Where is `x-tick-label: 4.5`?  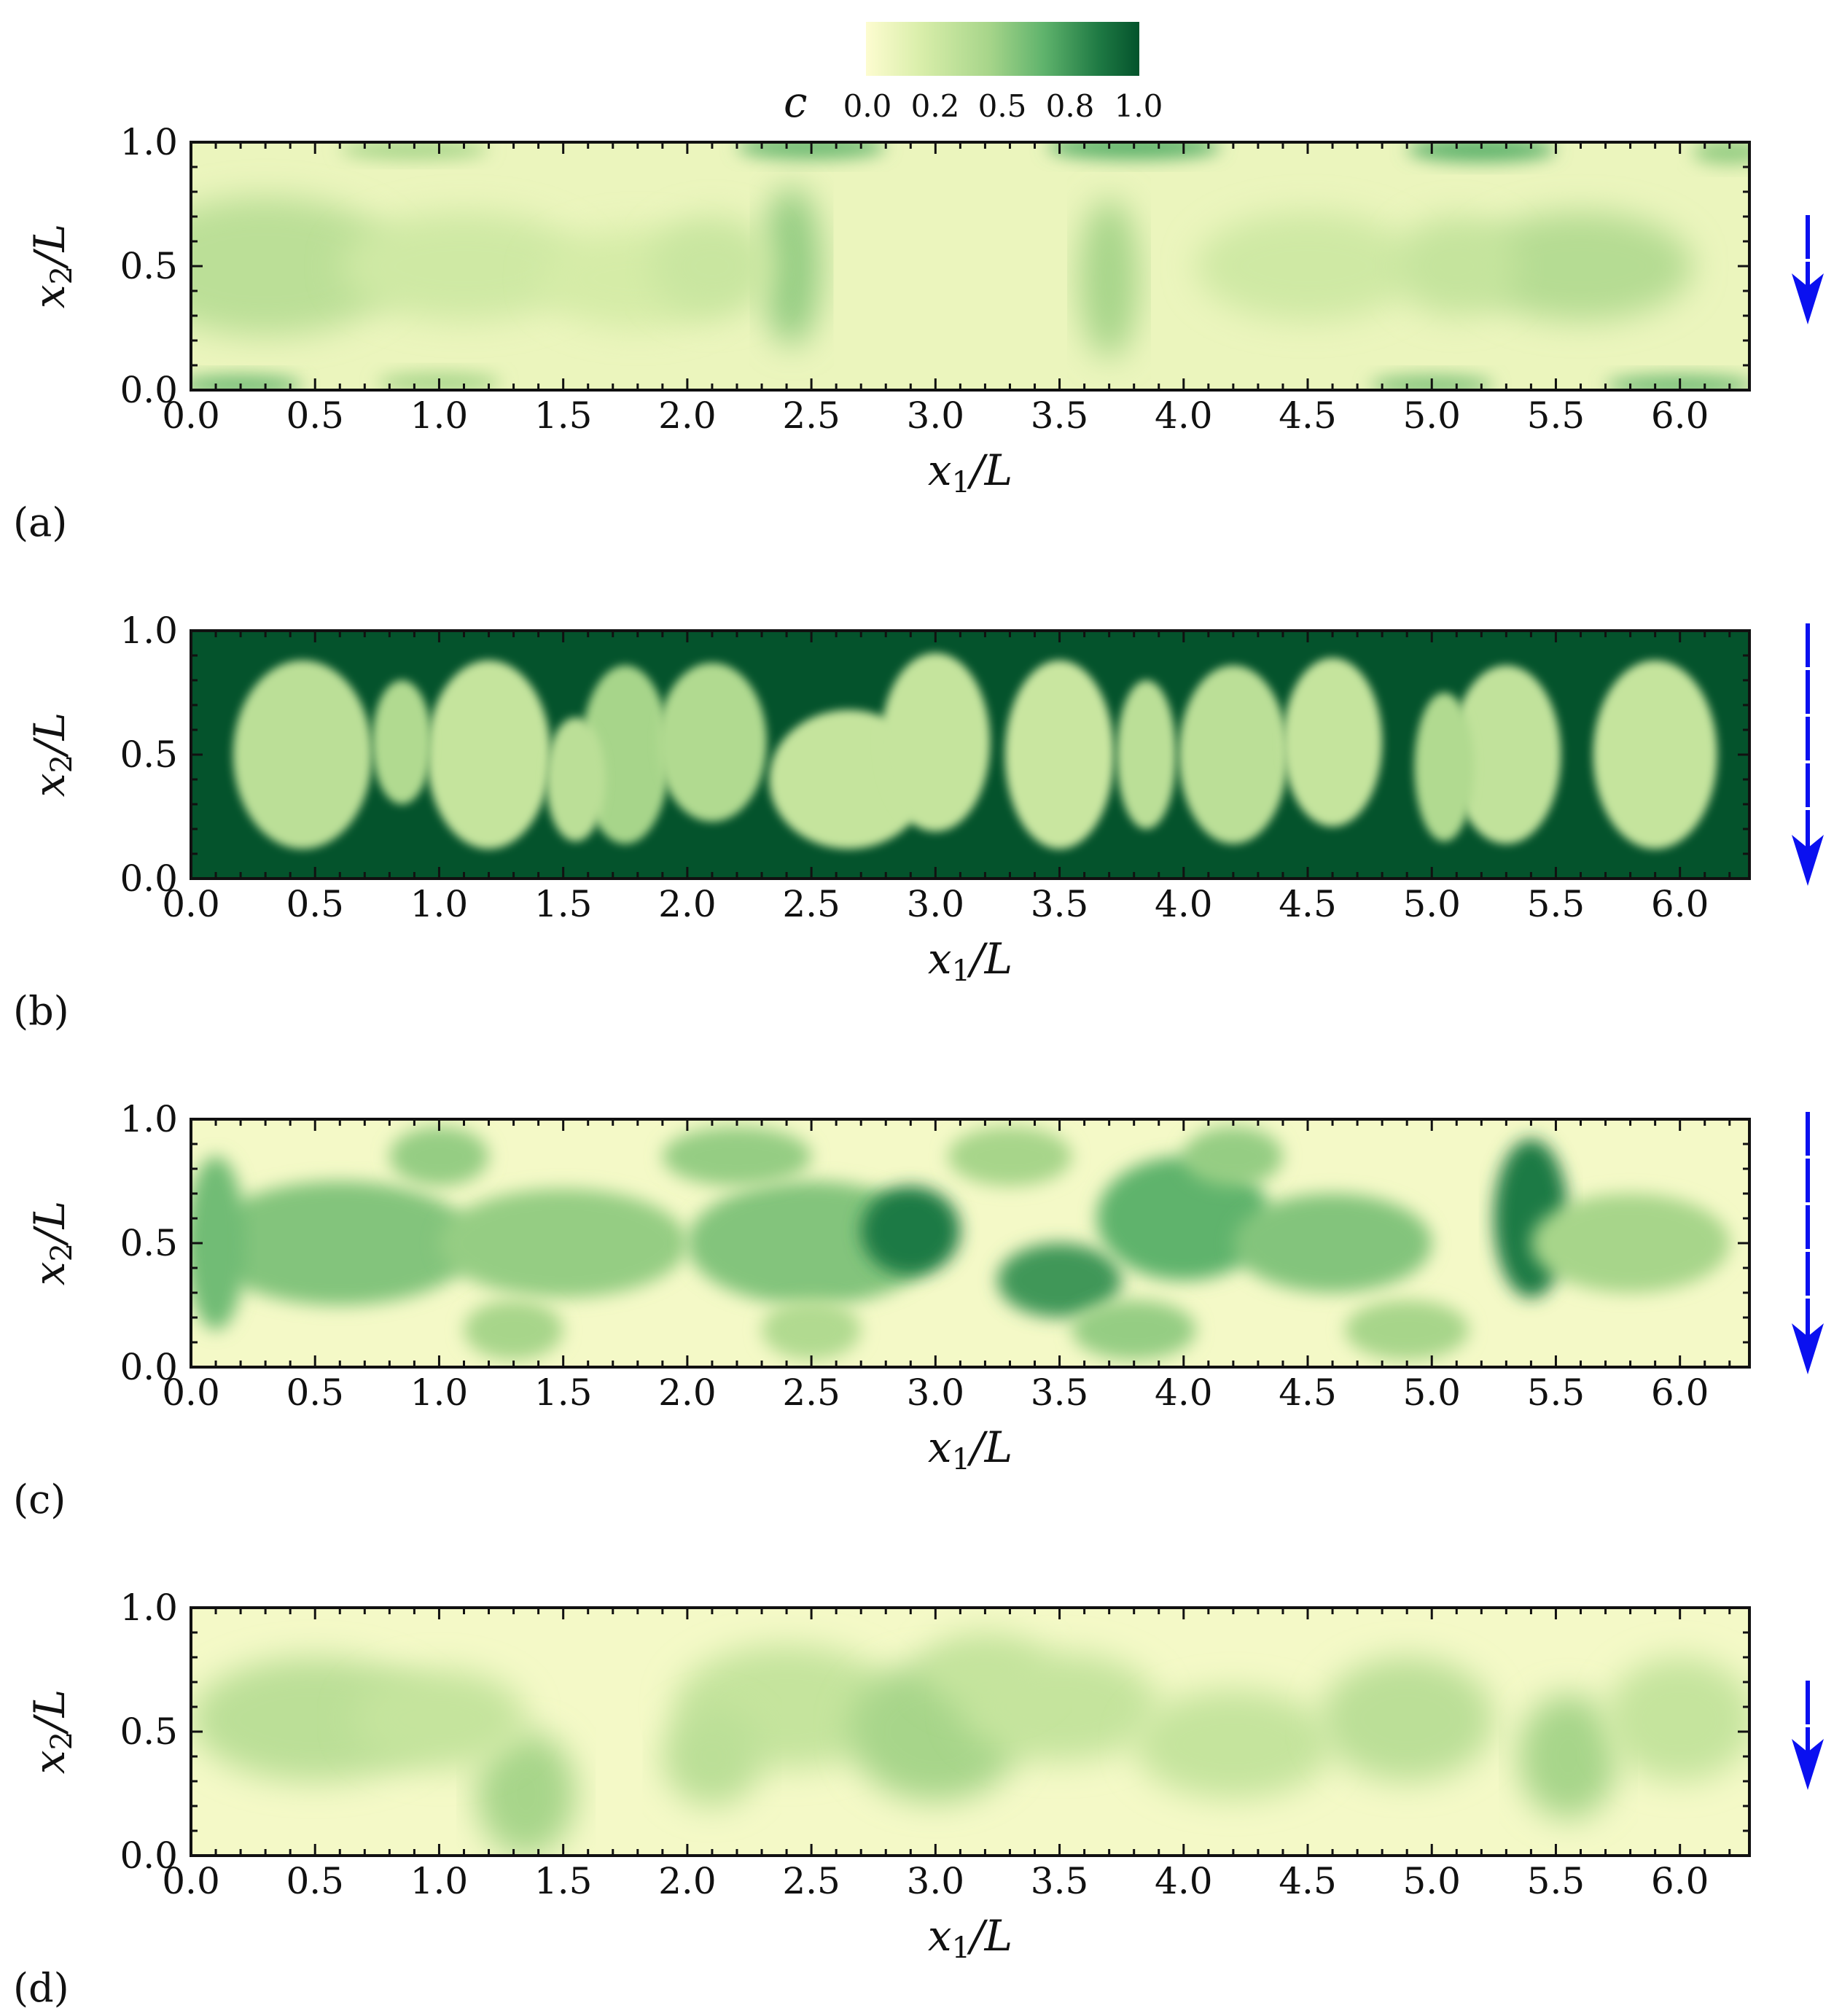
x-tick-label: 4.5 is located at coordinates (1308, 1392).